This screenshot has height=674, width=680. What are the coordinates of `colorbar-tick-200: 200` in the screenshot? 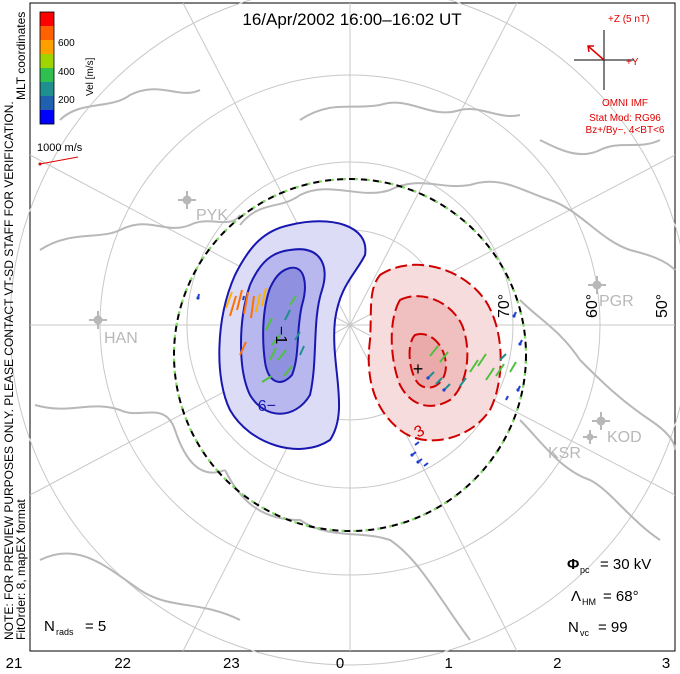 It's located at (66, 100).